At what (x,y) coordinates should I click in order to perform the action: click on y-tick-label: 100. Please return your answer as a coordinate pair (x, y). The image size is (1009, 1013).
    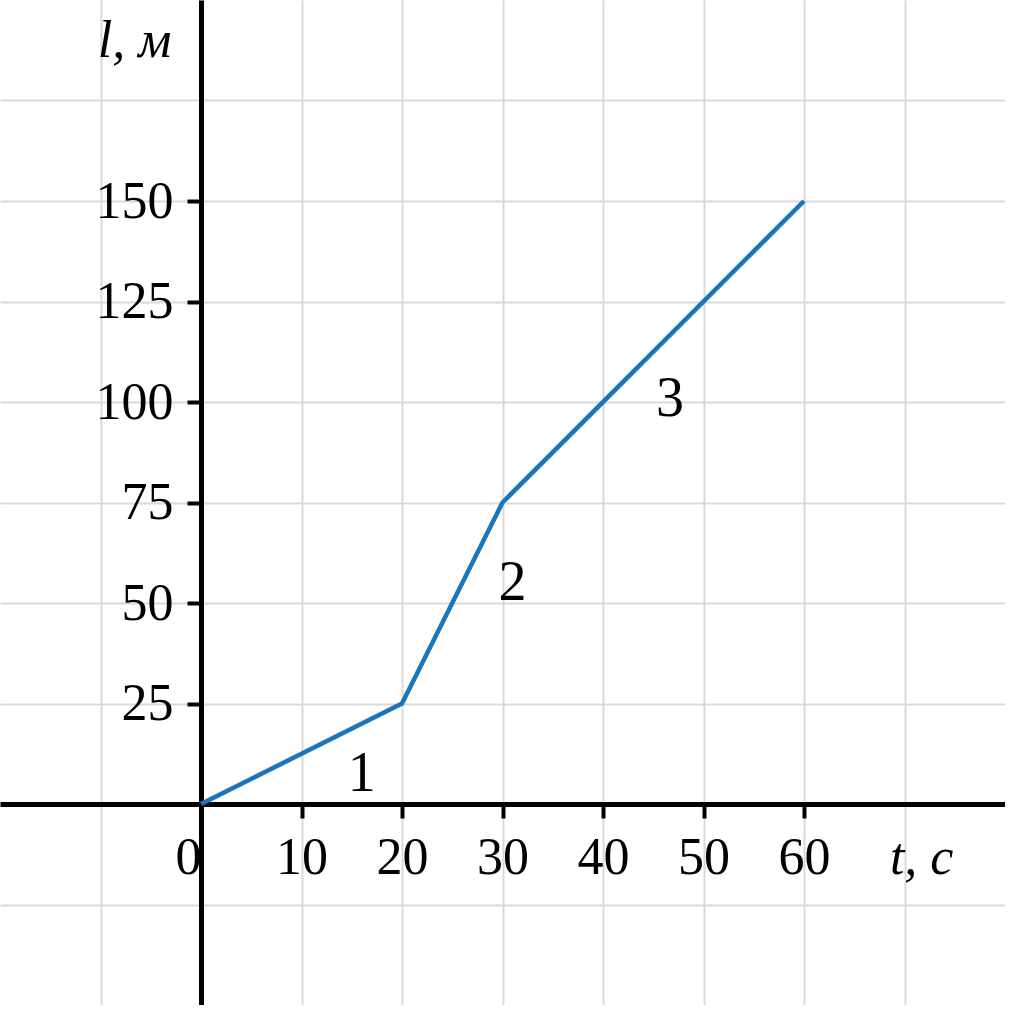
    Looking at the image, I should click on (134, 401).